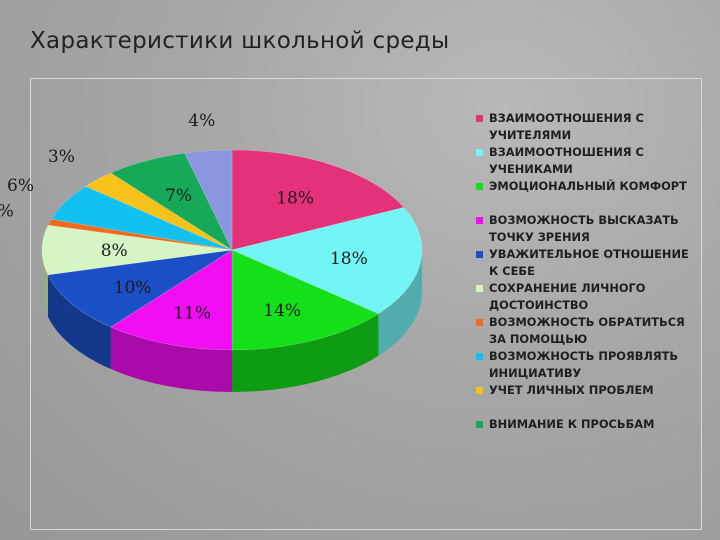 This screenshot has height=540, width=720. Describe the element at coordinates (192, 313) in the screenshot. I see `pie-label-3: 11%` at that location.